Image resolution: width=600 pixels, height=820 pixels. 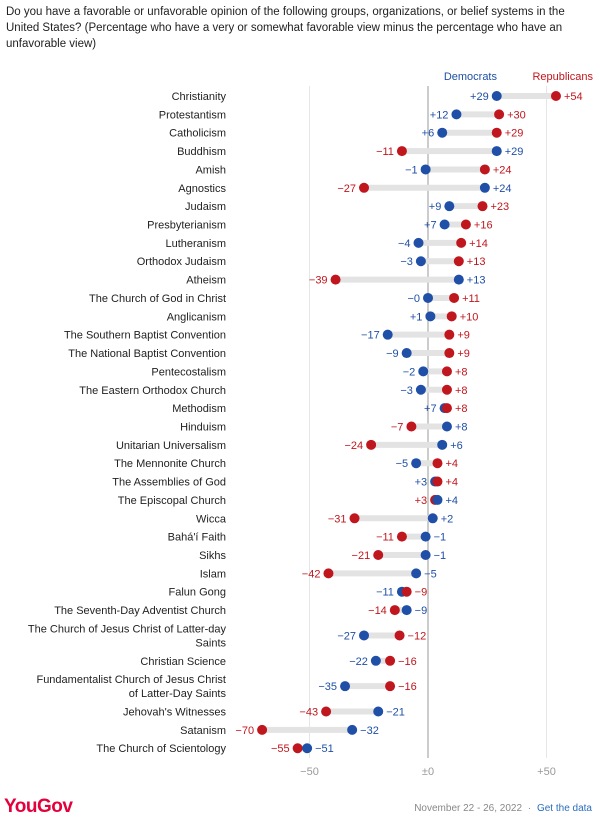 What do you see at coordinates (350, 152) in the screenshot?
I see `chart-row: Buddhism +29 −11` at bounding box center [350, 152].